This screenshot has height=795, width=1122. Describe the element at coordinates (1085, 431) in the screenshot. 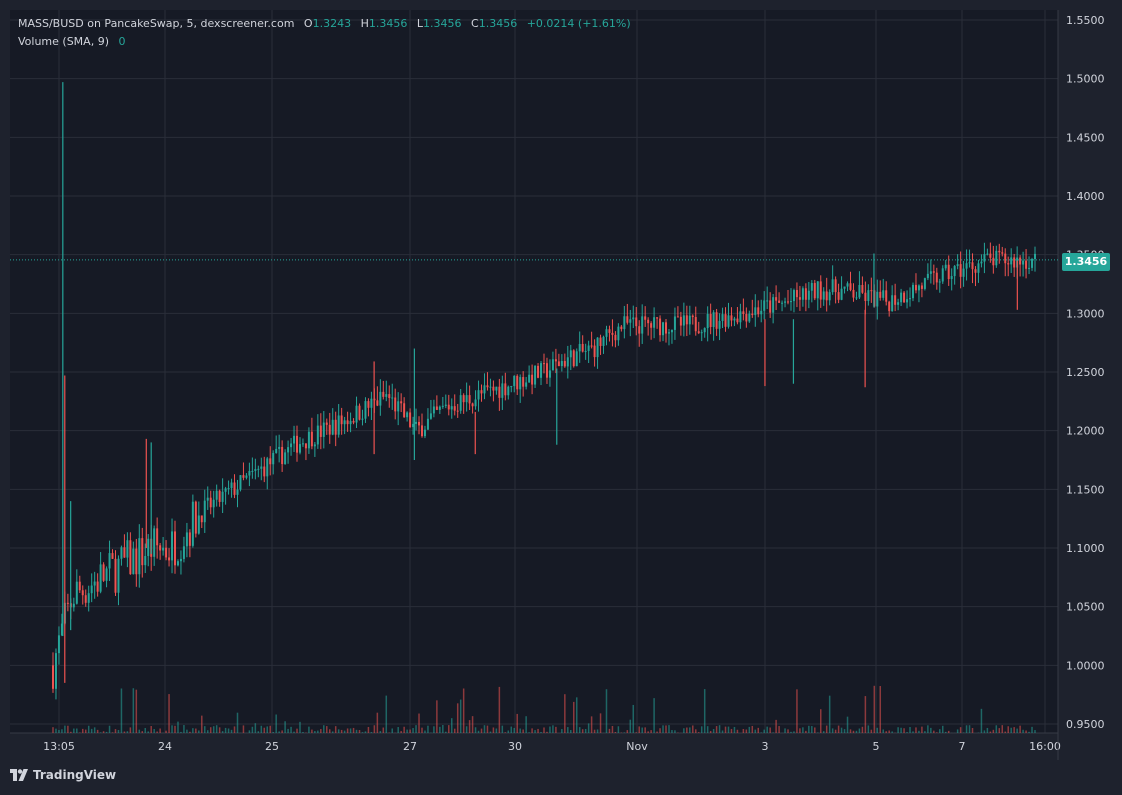

I see `y-tick-label: 1.2000` at that location.